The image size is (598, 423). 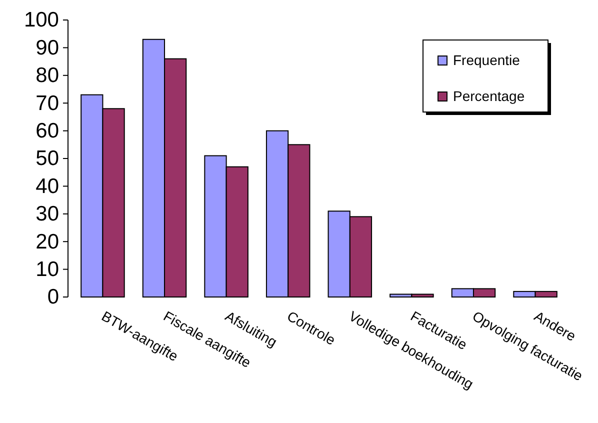 I want to click on y-tick-label: 90, so click(x=47, y=48).